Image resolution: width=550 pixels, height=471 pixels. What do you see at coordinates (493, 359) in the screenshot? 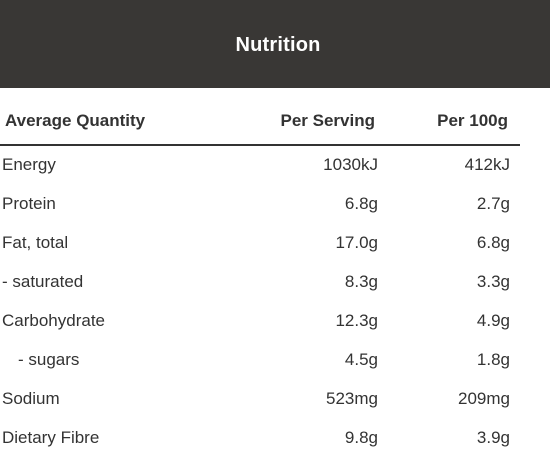
I see `row-per-100g: 1.8g` at bounding box center [493, 359].